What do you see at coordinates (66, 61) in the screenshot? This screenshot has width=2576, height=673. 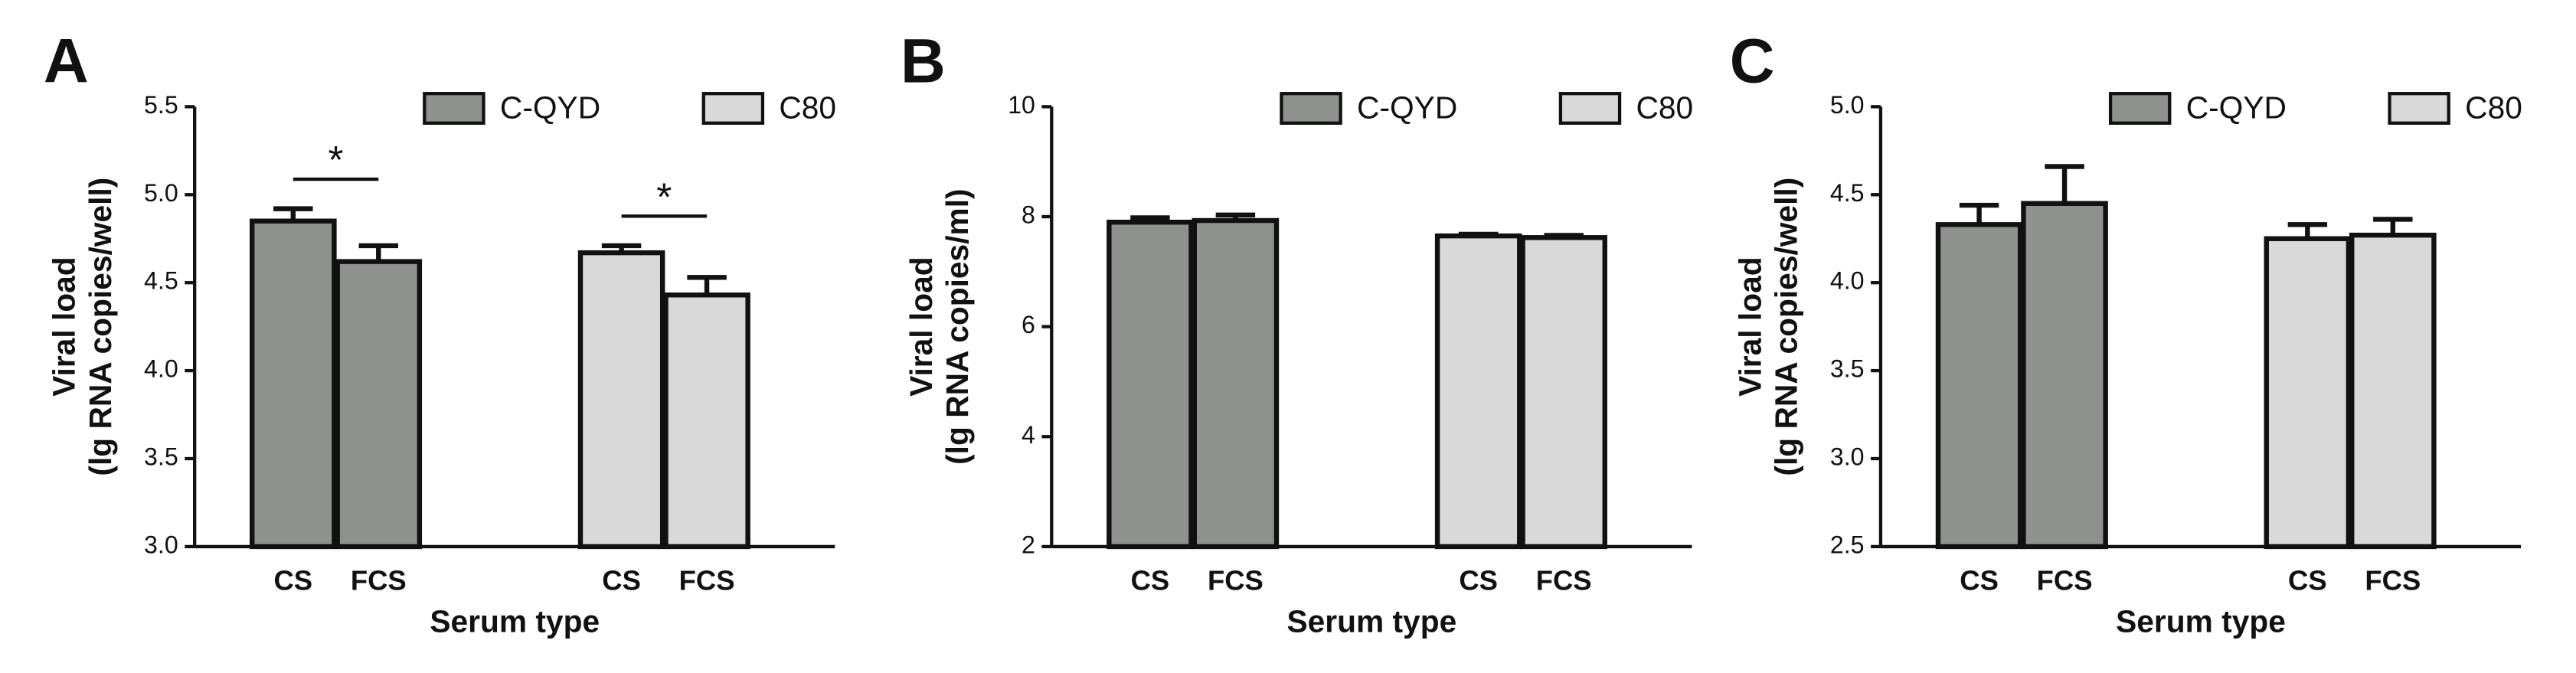 I see `panel-label: A` at bounding box center [66, 61].